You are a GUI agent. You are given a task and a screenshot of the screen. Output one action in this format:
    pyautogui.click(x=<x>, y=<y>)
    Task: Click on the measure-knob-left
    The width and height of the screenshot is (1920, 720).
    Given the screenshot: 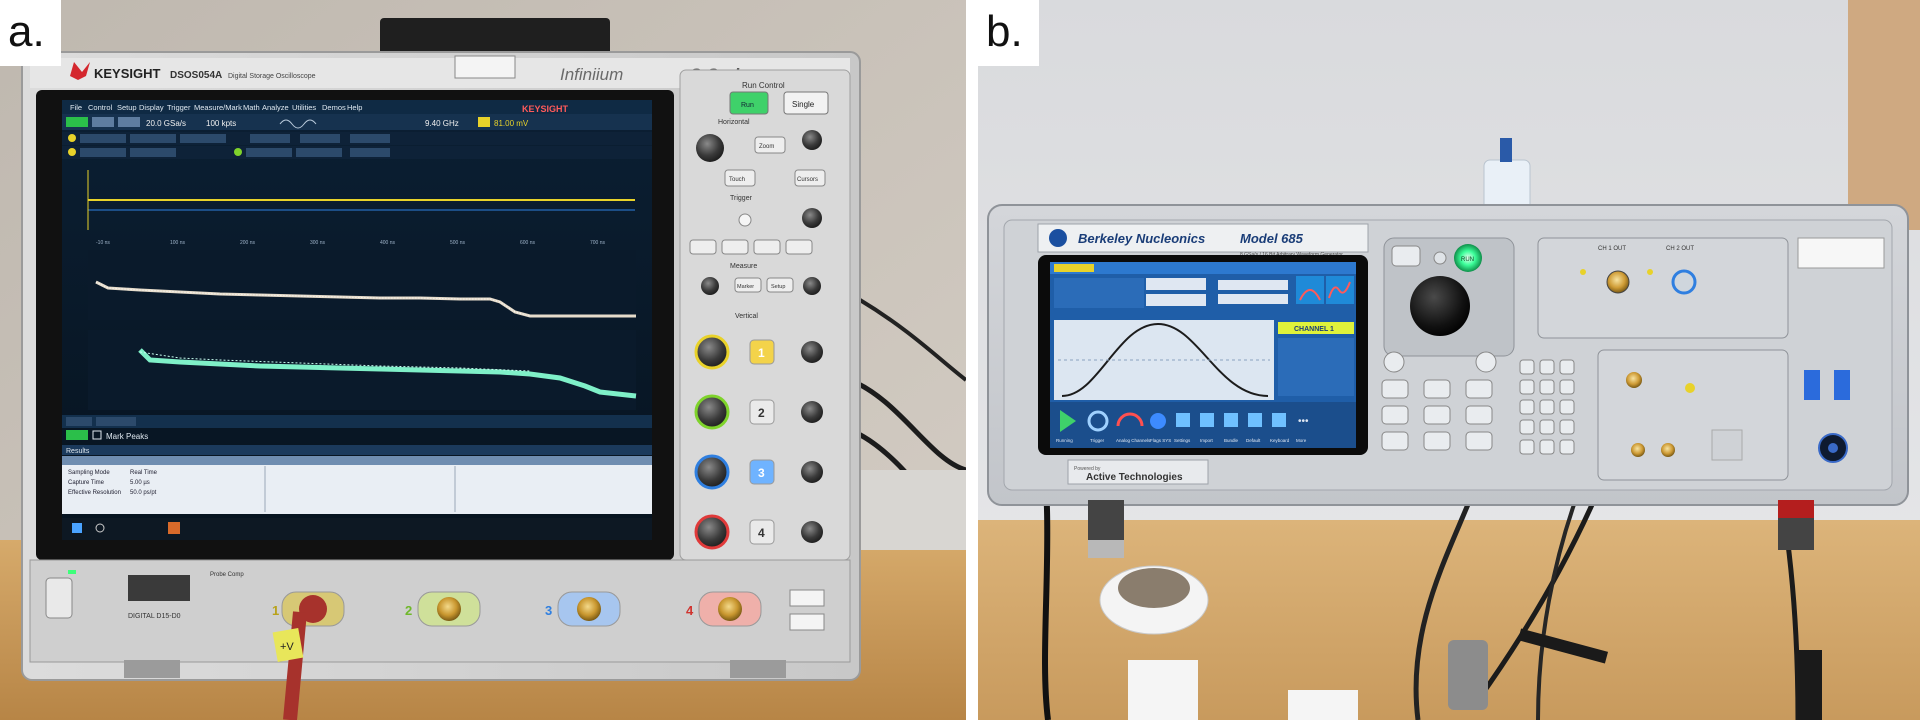 What is the action you would take?
    pyautogui.click(x=710, y=286)
    